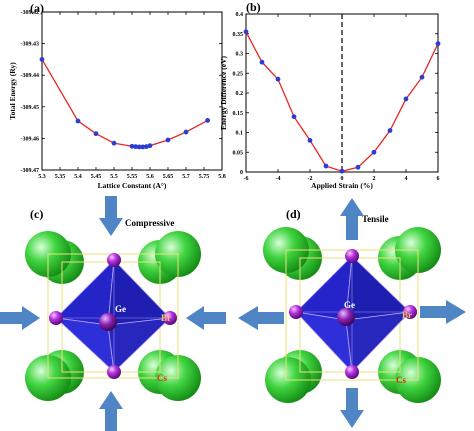 The image size is (474, 431). Describe the element at coordinates (241, 173) in the screenshot. I see `y-tick-label: 0` at that location.